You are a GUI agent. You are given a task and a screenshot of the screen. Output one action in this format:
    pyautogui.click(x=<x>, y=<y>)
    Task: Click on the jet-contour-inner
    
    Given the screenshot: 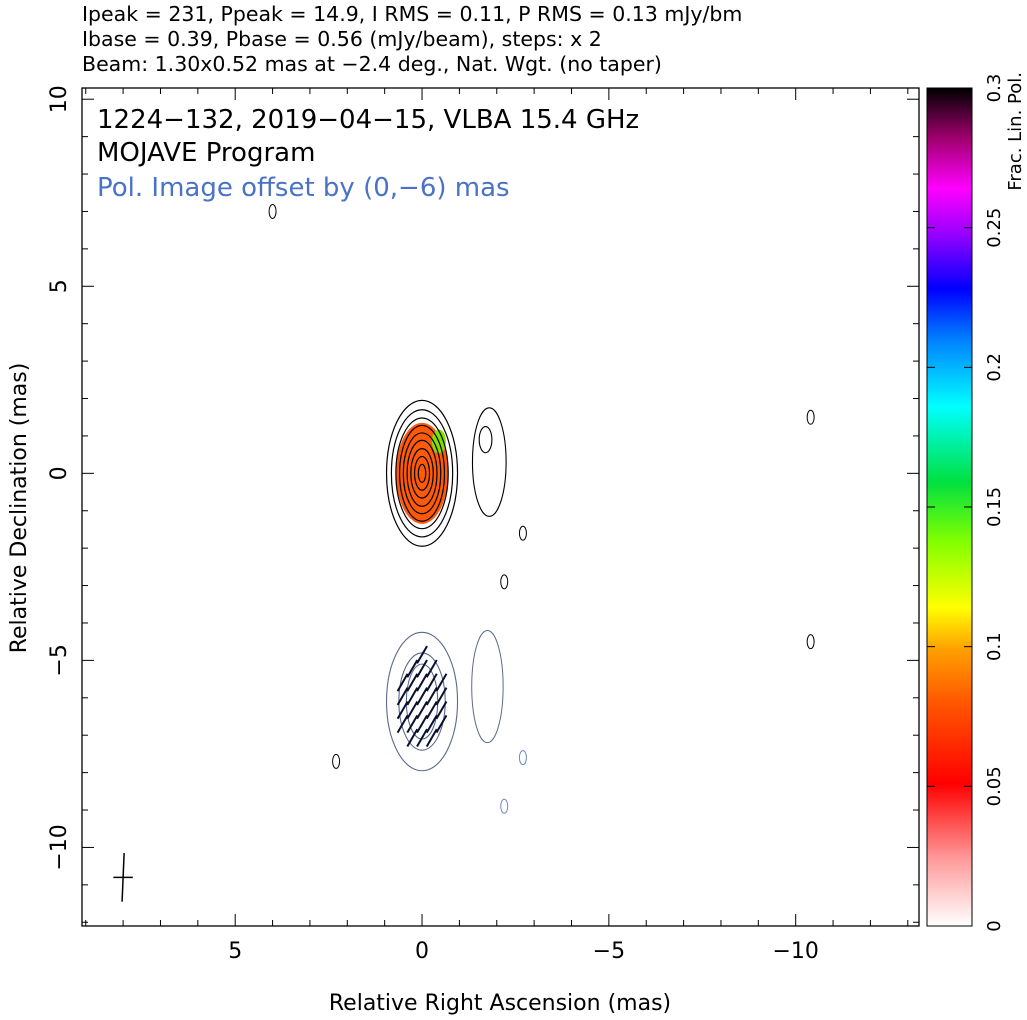 What is the action you would take?
    pyautogui.click(x=485, y=440)
    